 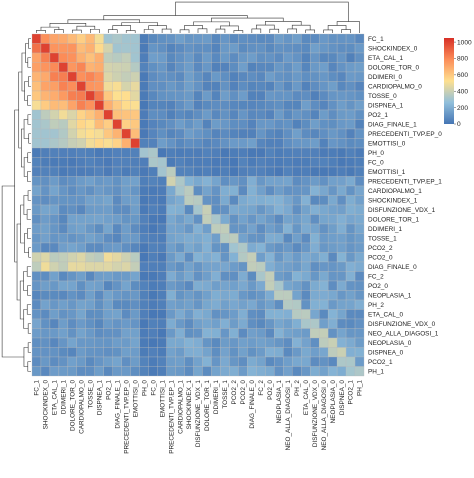 What do you see at coordinates (402, 324) in the screenshot?
I see `row-label: DISFUNZIONE_VDX_0` at bounding box center [402, 324].